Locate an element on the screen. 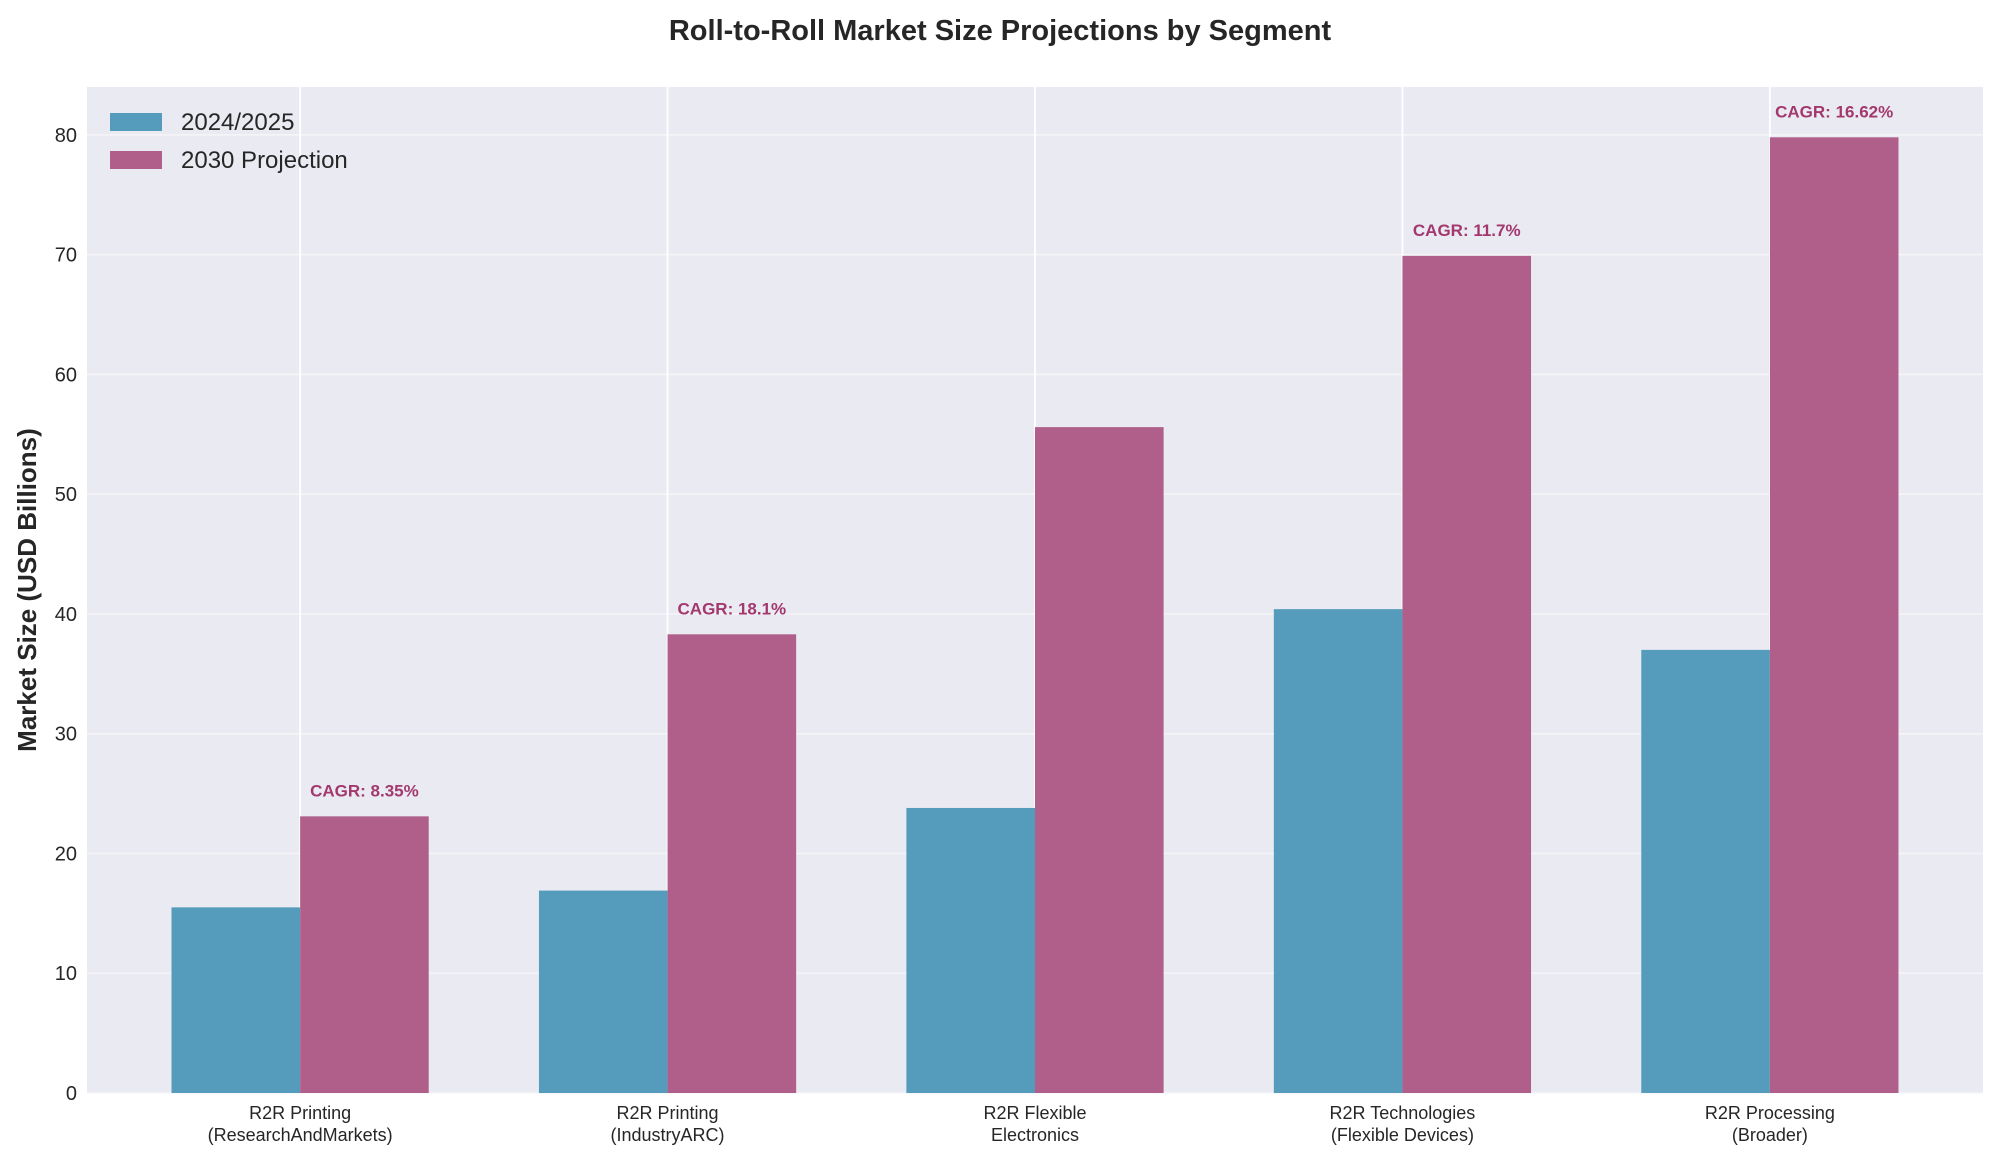 This screenshot has width=2000, height=1161. y-tick-label: 60 is located at coordinates (66, 375).